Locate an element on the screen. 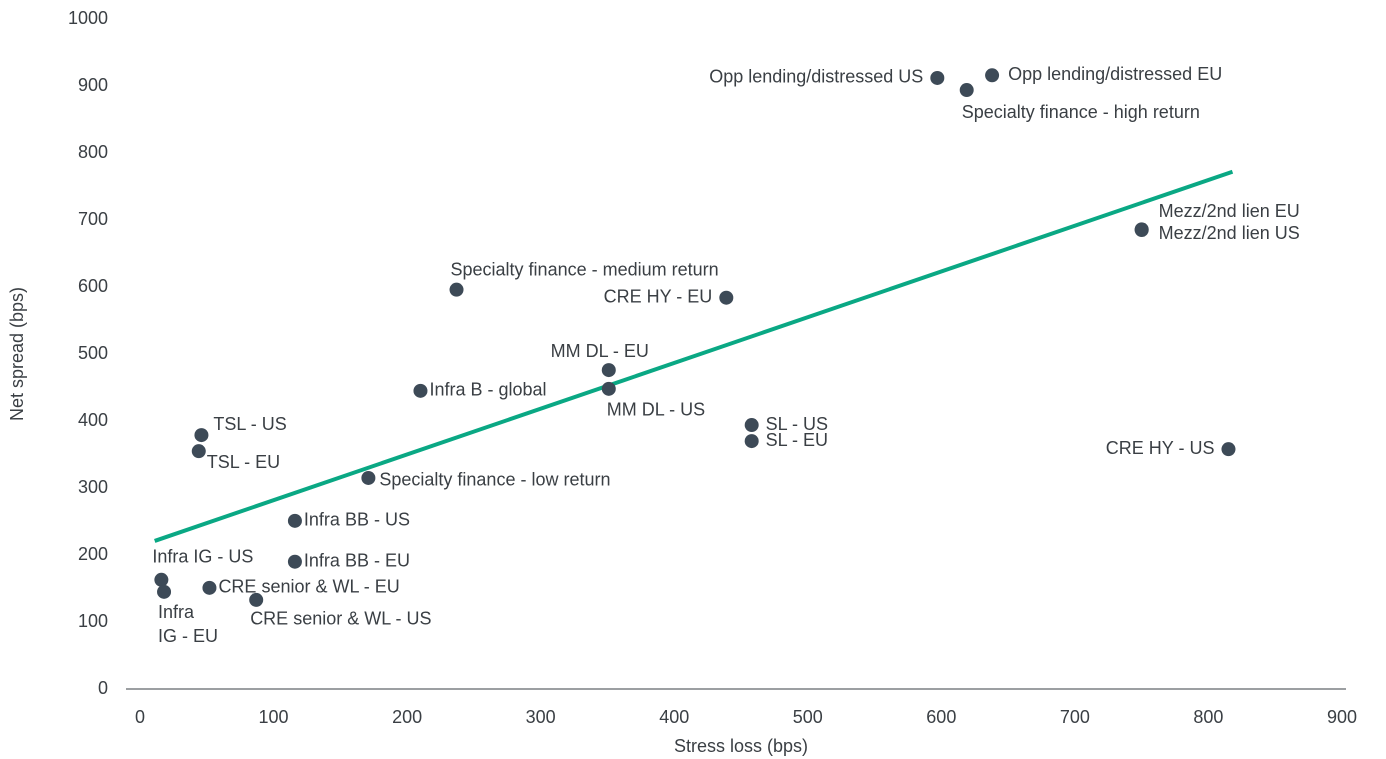 The image size is (1386, 759). point-label-box: Infra IG - EU is located at coordinates (188, 623).